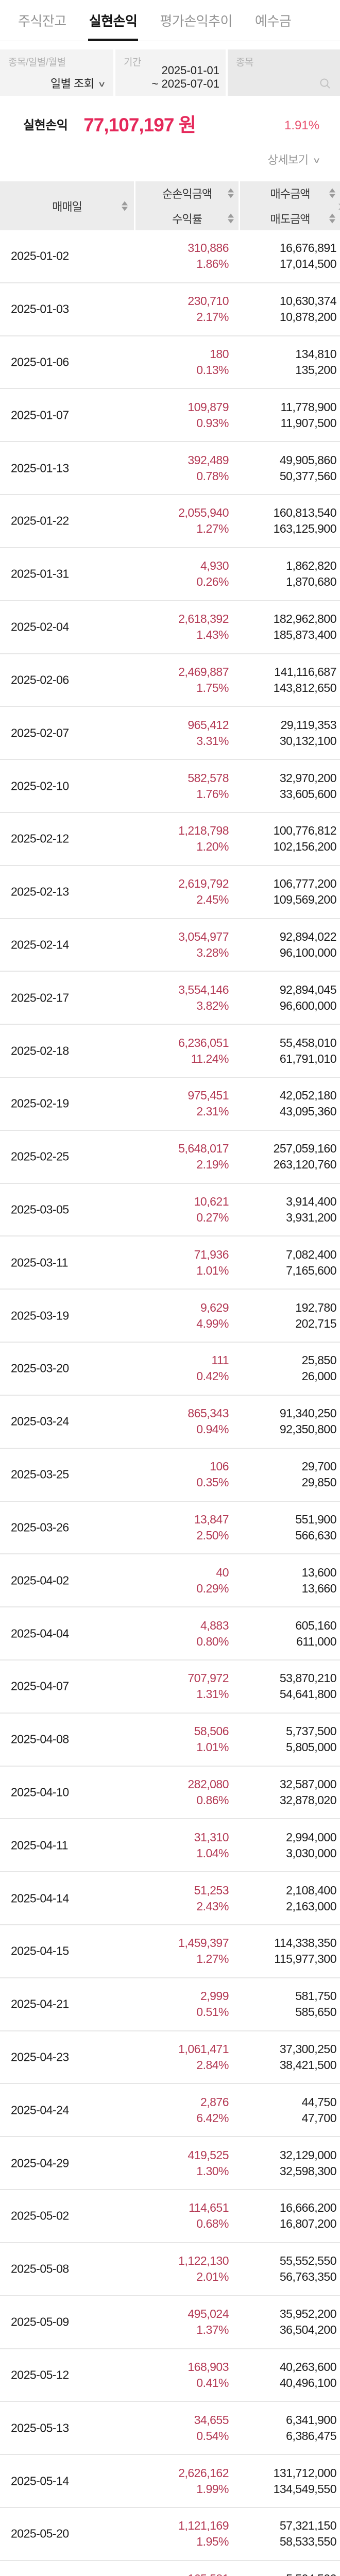 The height and width of the screenshot is (2576, 340). I want to click on search-icon, so click(325, 83).